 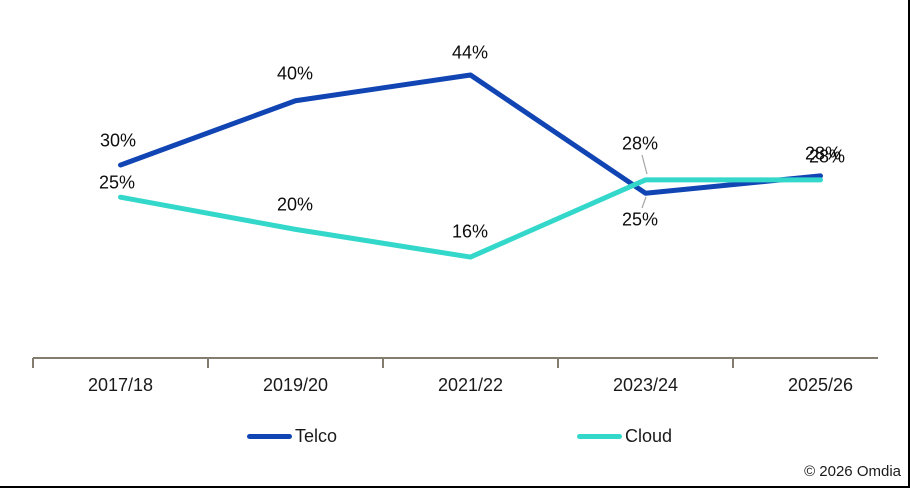 What do you see at coordinates (117, 182) in the screenshot?
I see `data-label-cloud: 25%` at bounding box center [117, 182].